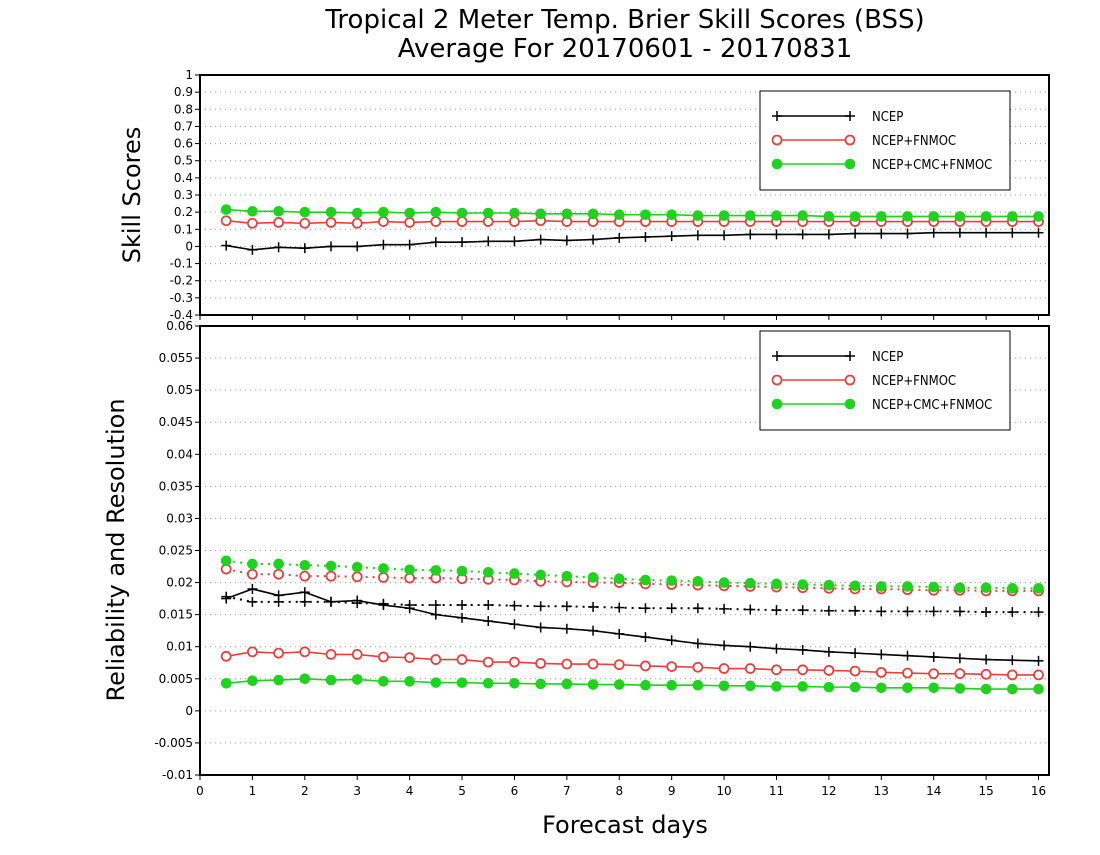 The height and width of the screenshot is (855, 1100). What do you see at coordinates (132, 195) in the screenshot?
I see `top-panel-ylabel: Skill Scores` at bounding box center [132, 195].